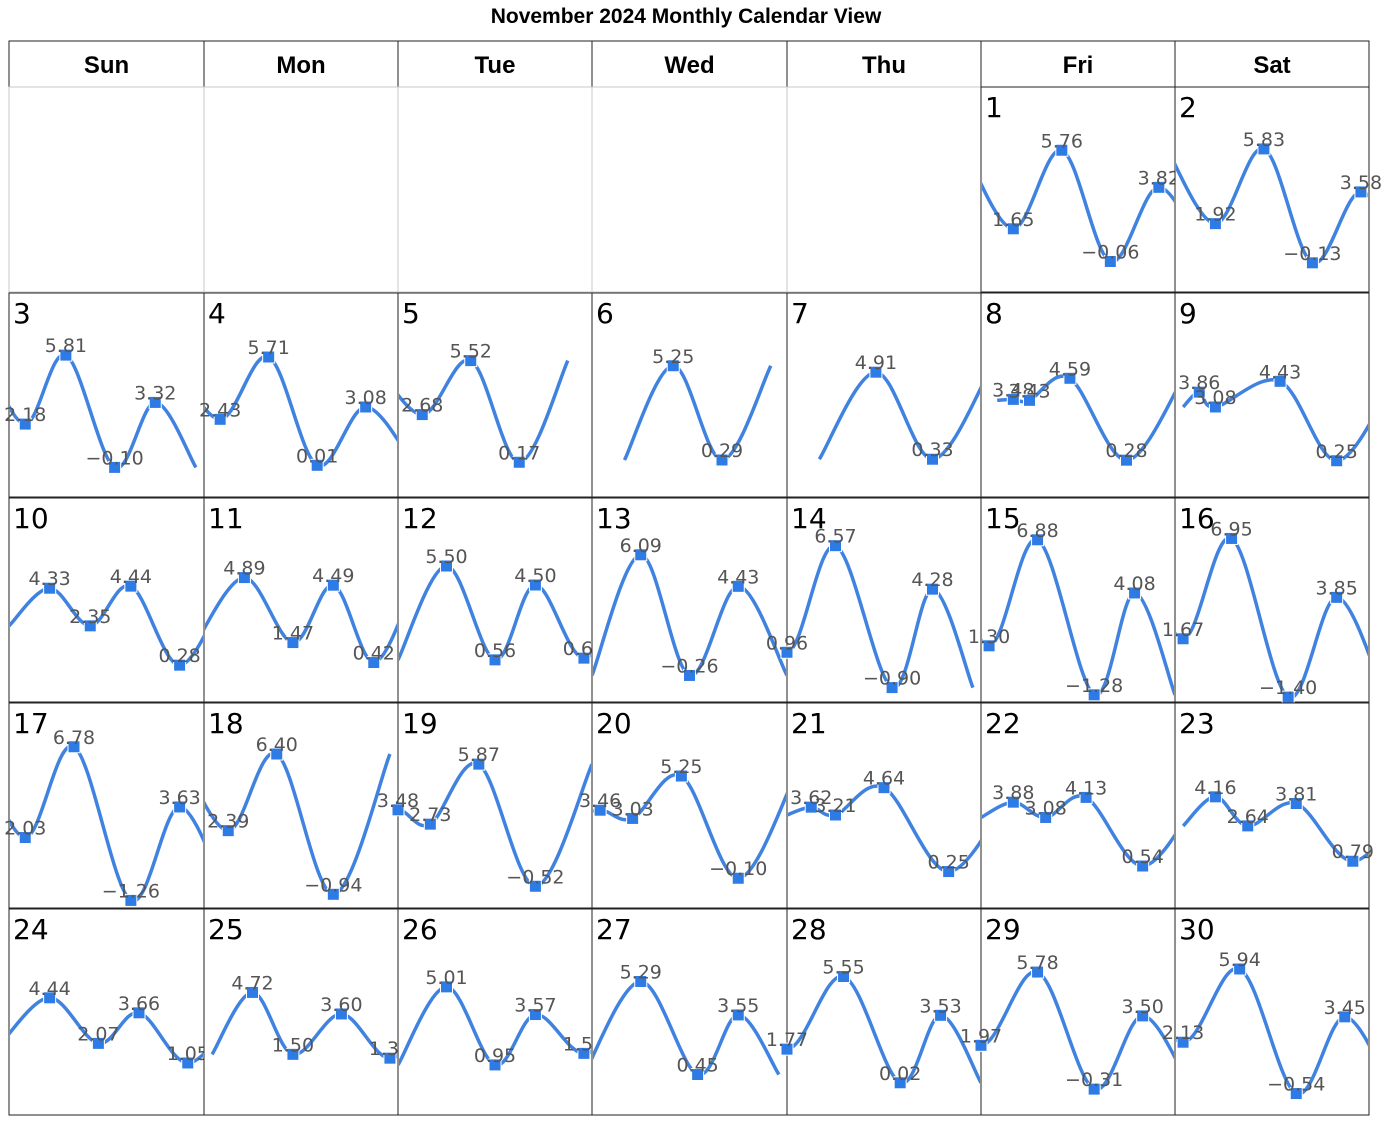 The height and width of the screenshot is (1122, 1382). Describe the element at coordinates (1183, 1033) in the screenshot. I see `data-label: 2.13` at that location.